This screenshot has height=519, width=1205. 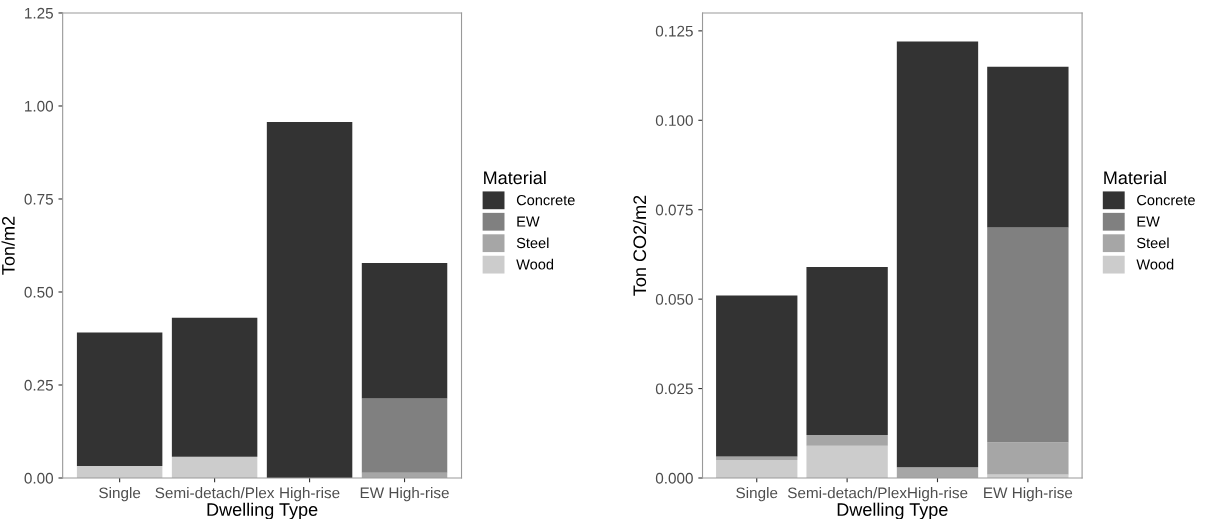 I want to click on y-tick-label: 0.100, so click(x=674, y=120).